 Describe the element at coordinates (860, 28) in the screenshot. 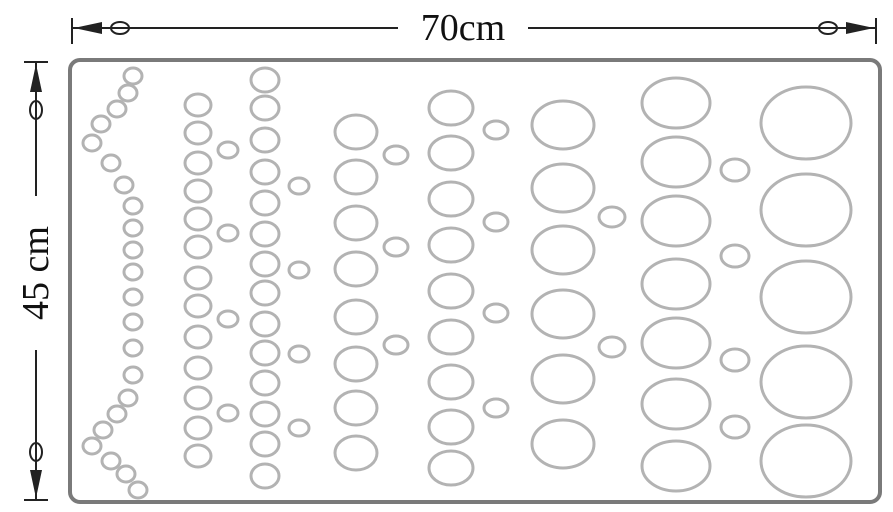

I see `width-arrowhead-right` at that location.